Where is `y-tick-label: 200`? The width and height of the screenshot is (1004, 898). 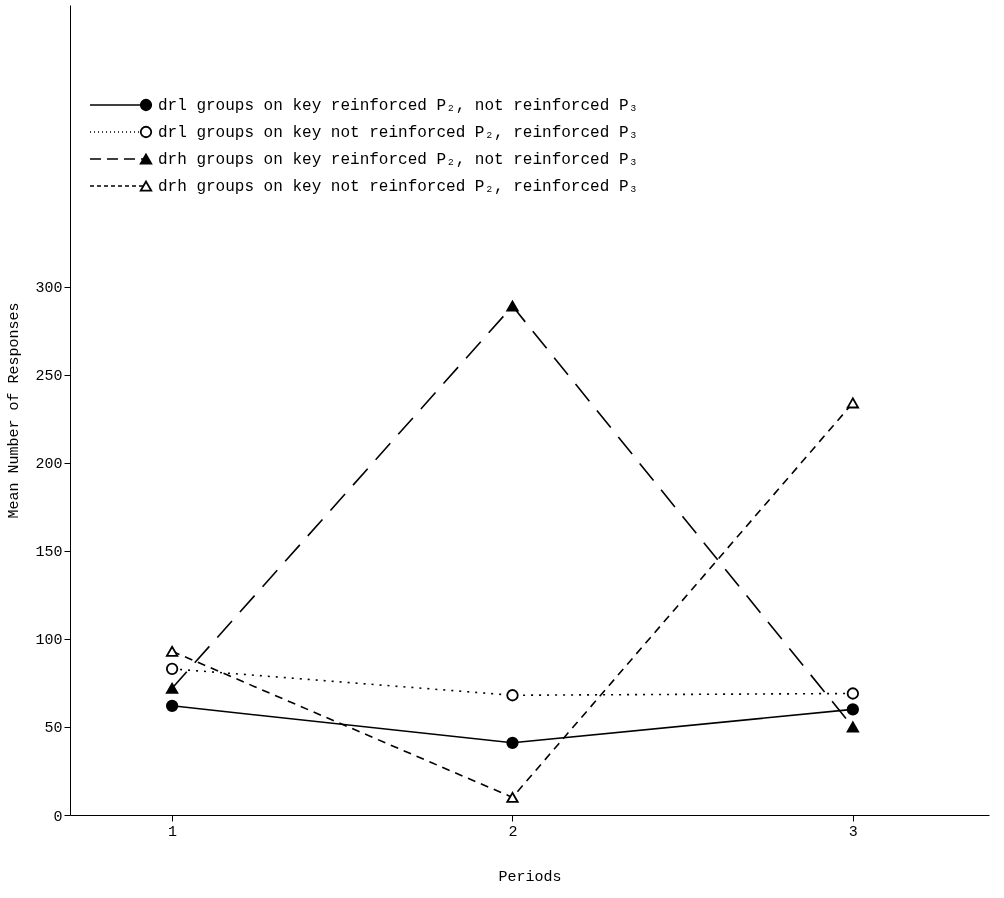
y-tick-label: 200 is located at coordinates (49, 465).